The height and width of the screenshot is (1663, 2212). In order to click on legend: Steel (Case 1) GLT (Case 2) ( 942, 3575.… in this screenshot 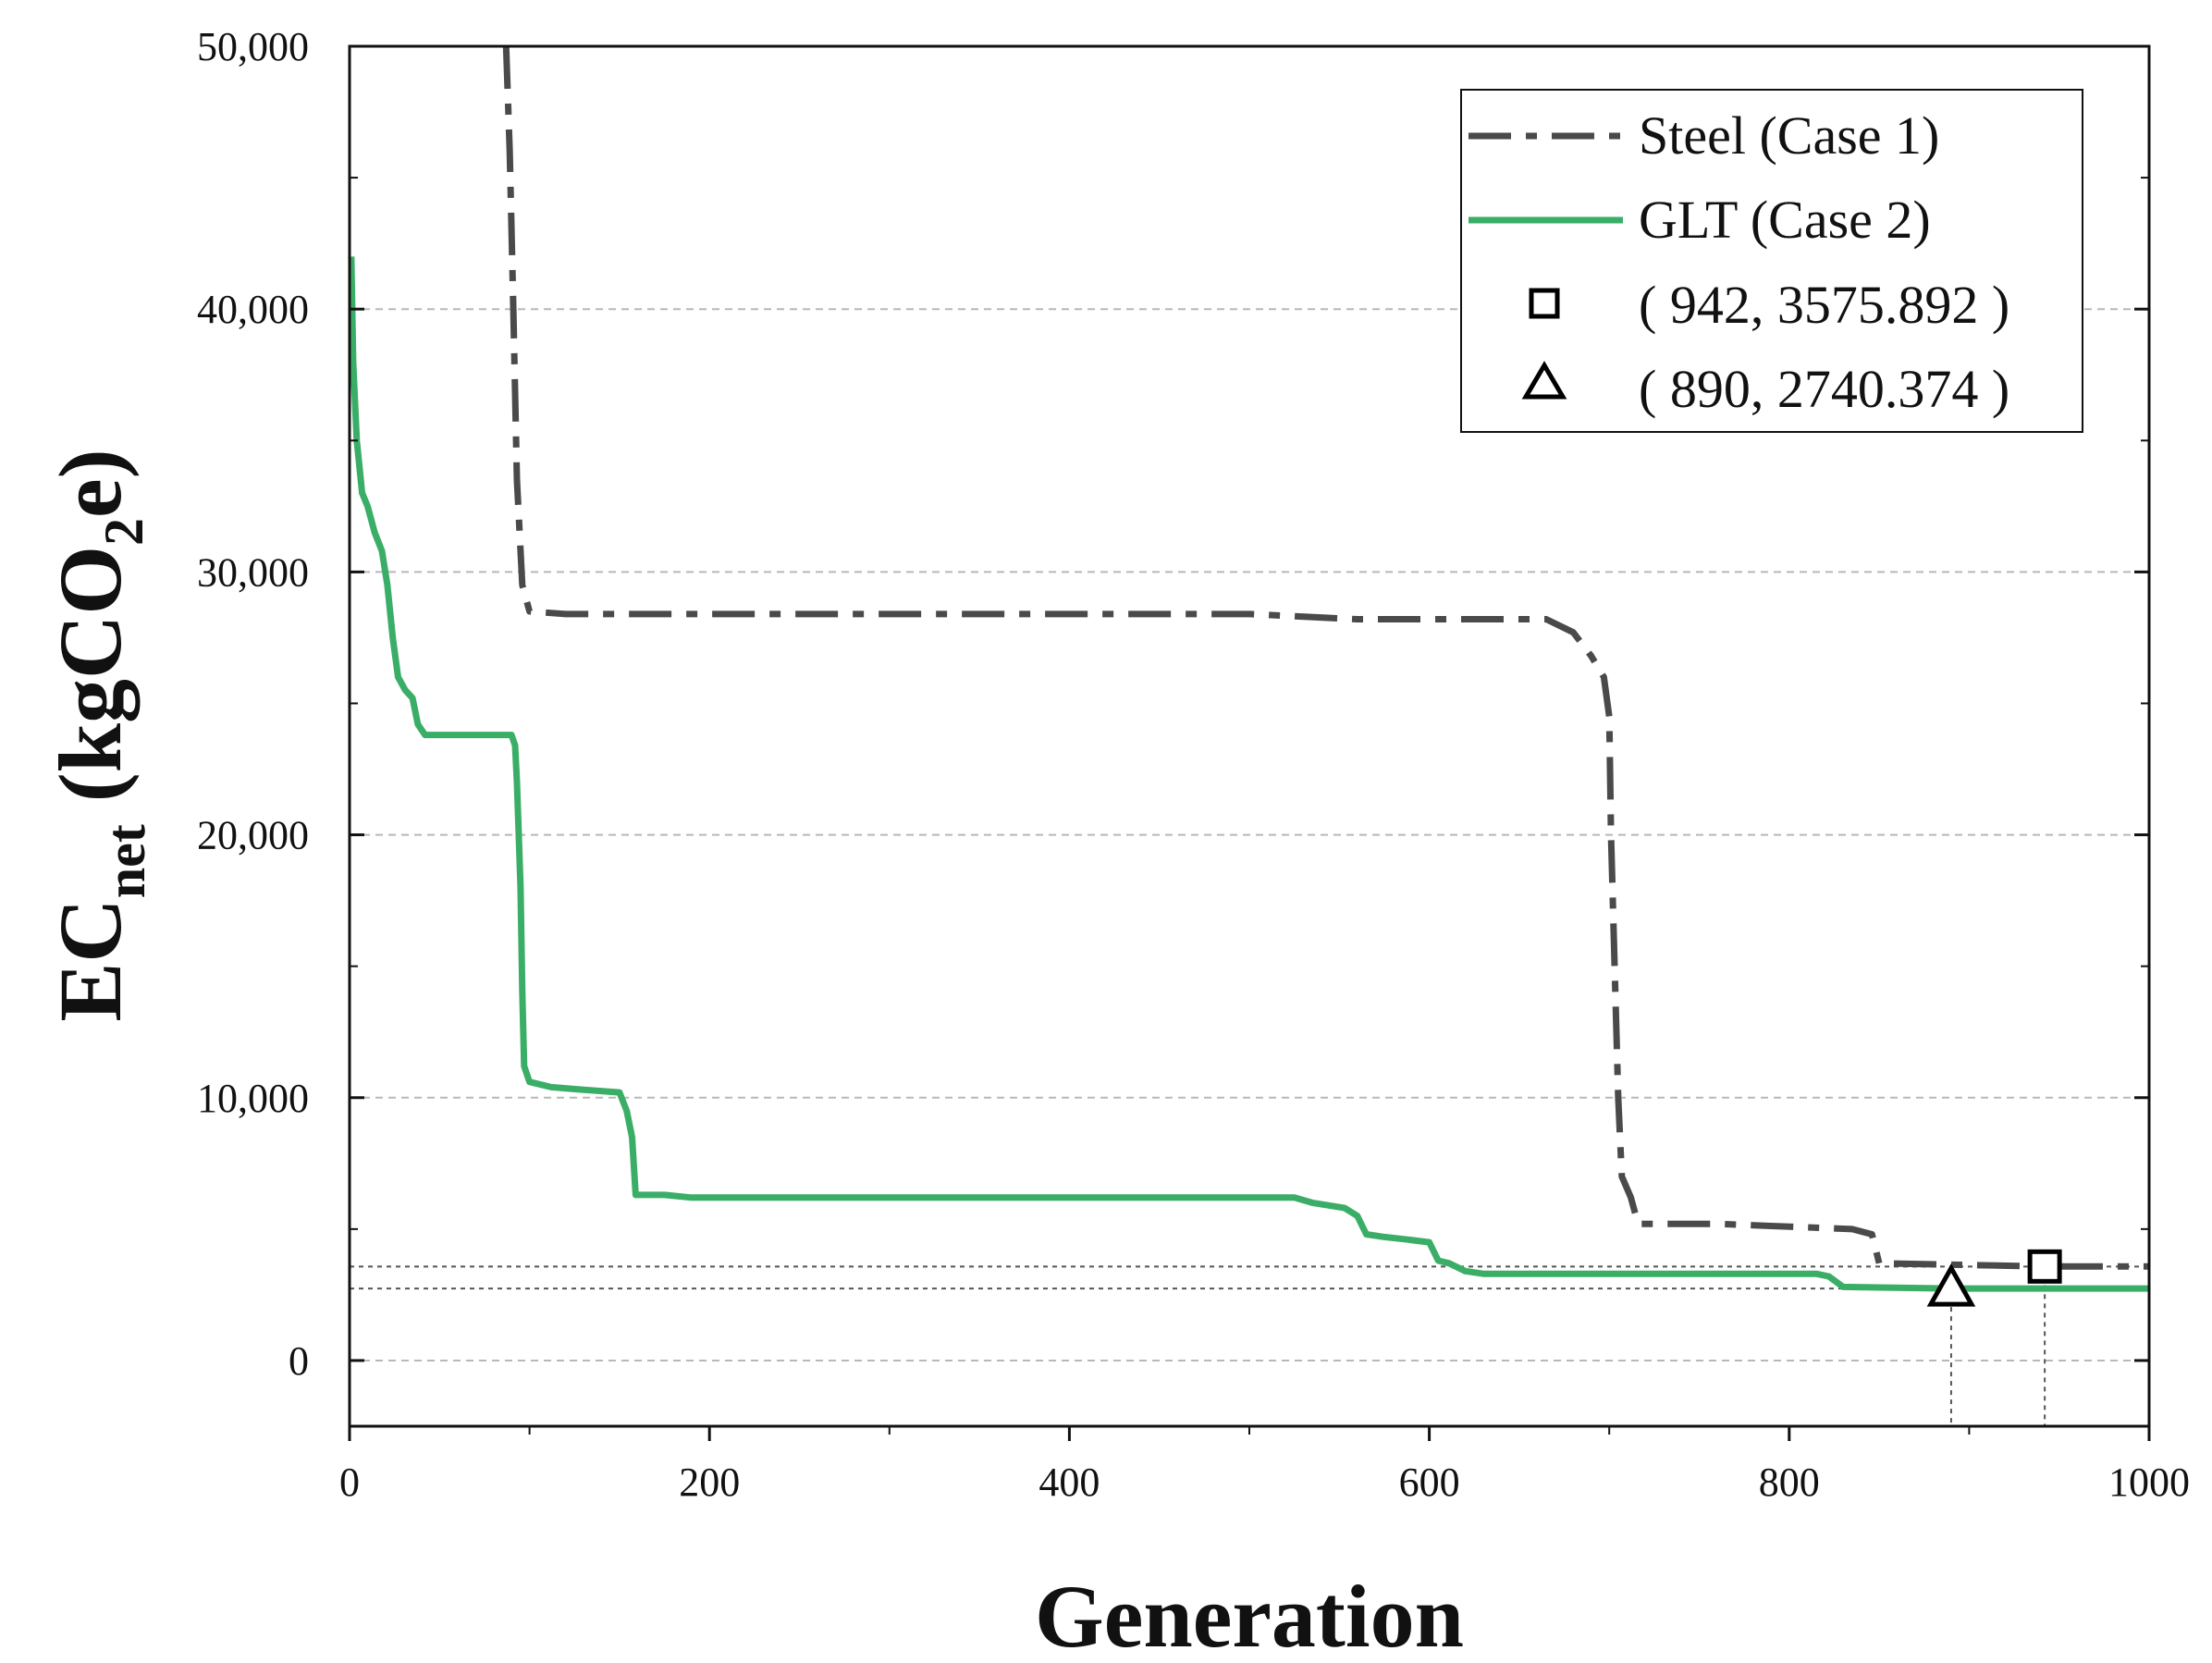, I will do `click(1772, 261)`.